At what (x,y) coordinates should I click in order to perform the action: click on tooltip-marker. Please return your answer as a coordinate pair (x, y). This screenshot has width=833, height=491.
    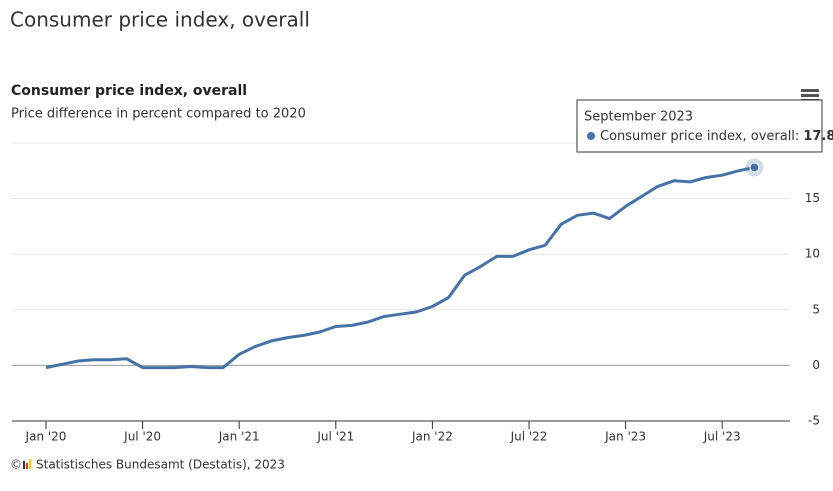
    Looking at the image, I should click on (591, 136).